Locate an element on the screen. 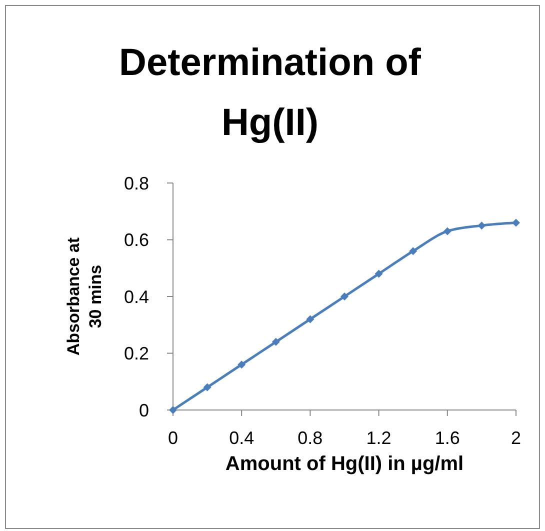 This screenshot has width=545, height=531. y-tick-label: 0.4 is located at coordinates (136, 296).